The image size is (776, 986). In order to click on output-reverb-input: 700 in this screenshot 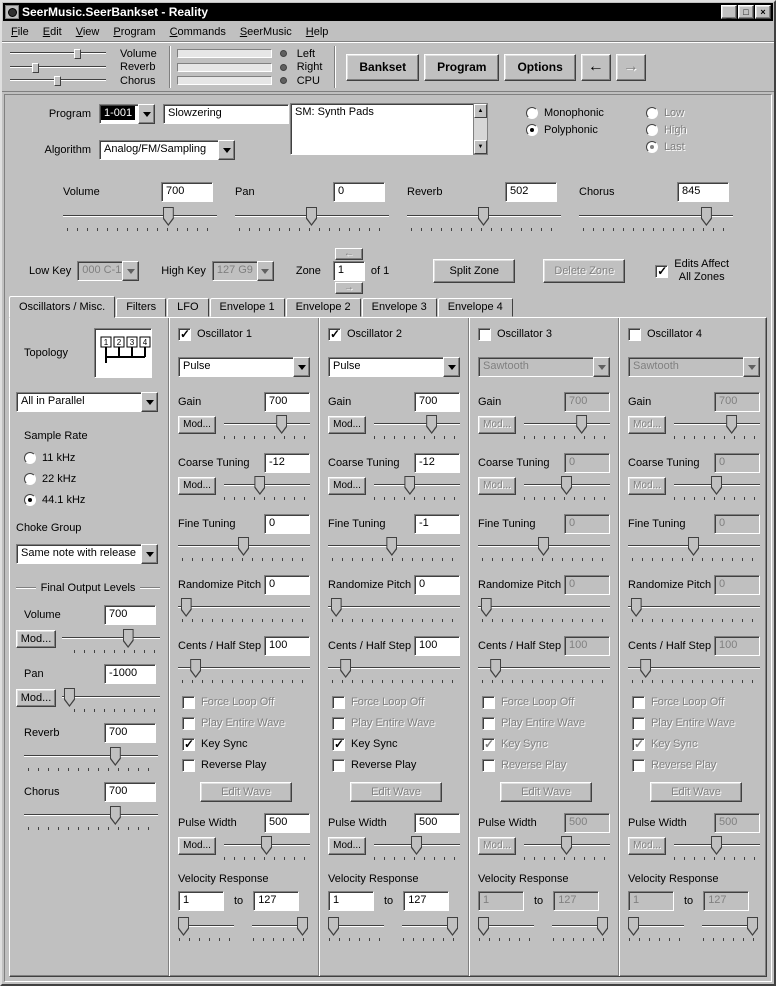, I will do `click(130, 733)`.